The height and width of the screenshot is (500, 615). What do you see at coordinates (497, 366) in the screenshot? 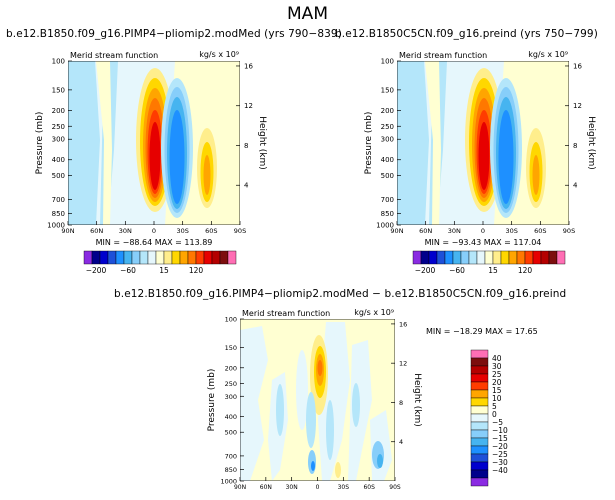
I see `colorbar-label: 30` at bounding box center [497, 366].